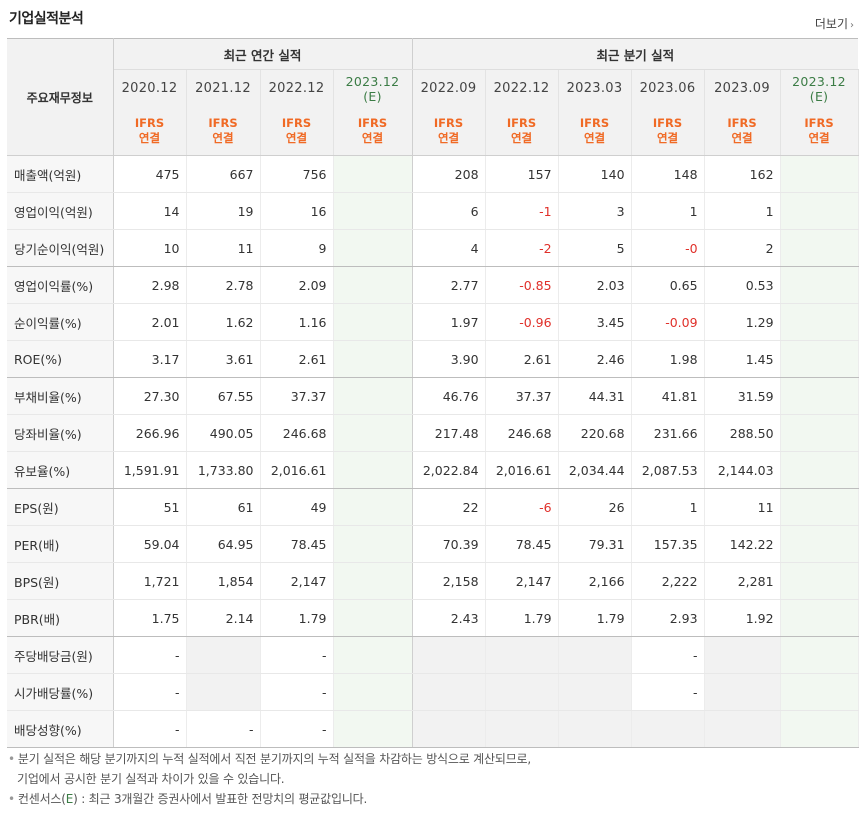 This screenshot has width=862, height=815. What do you see at coordinates (223, 285) in the screenshot?
I see `value-cell: 2.78` at bounding box center [223, 285].